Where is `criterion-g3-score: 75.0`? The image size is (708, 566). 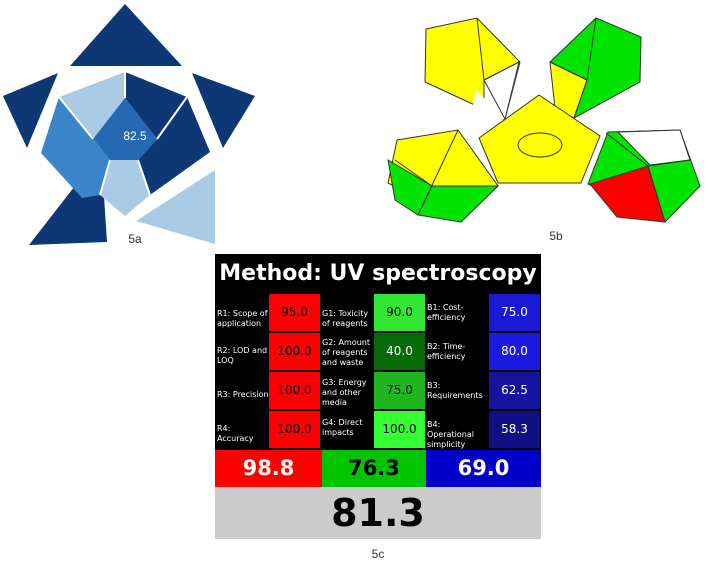 criterion-g3-score: 75.0 is located at coordinates (399, 390).